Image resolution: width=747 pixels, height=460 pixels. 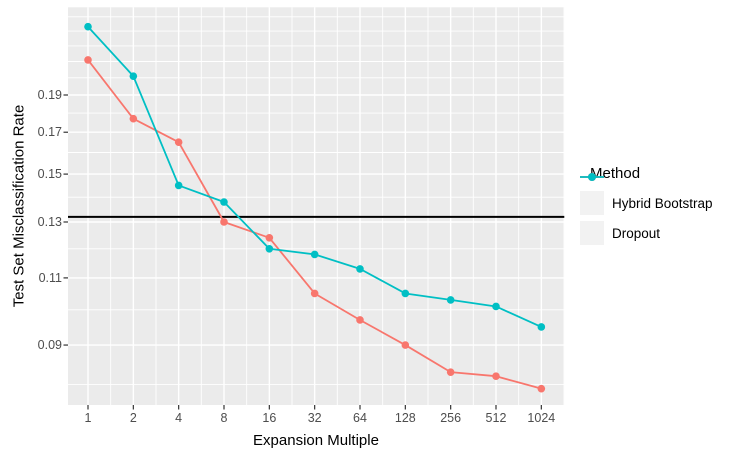 What do you see at coordinates (592, 194) in the screenshot?
I see `legend-key-hybrid-bootstrap-icon` at bounding box center [592, 194].